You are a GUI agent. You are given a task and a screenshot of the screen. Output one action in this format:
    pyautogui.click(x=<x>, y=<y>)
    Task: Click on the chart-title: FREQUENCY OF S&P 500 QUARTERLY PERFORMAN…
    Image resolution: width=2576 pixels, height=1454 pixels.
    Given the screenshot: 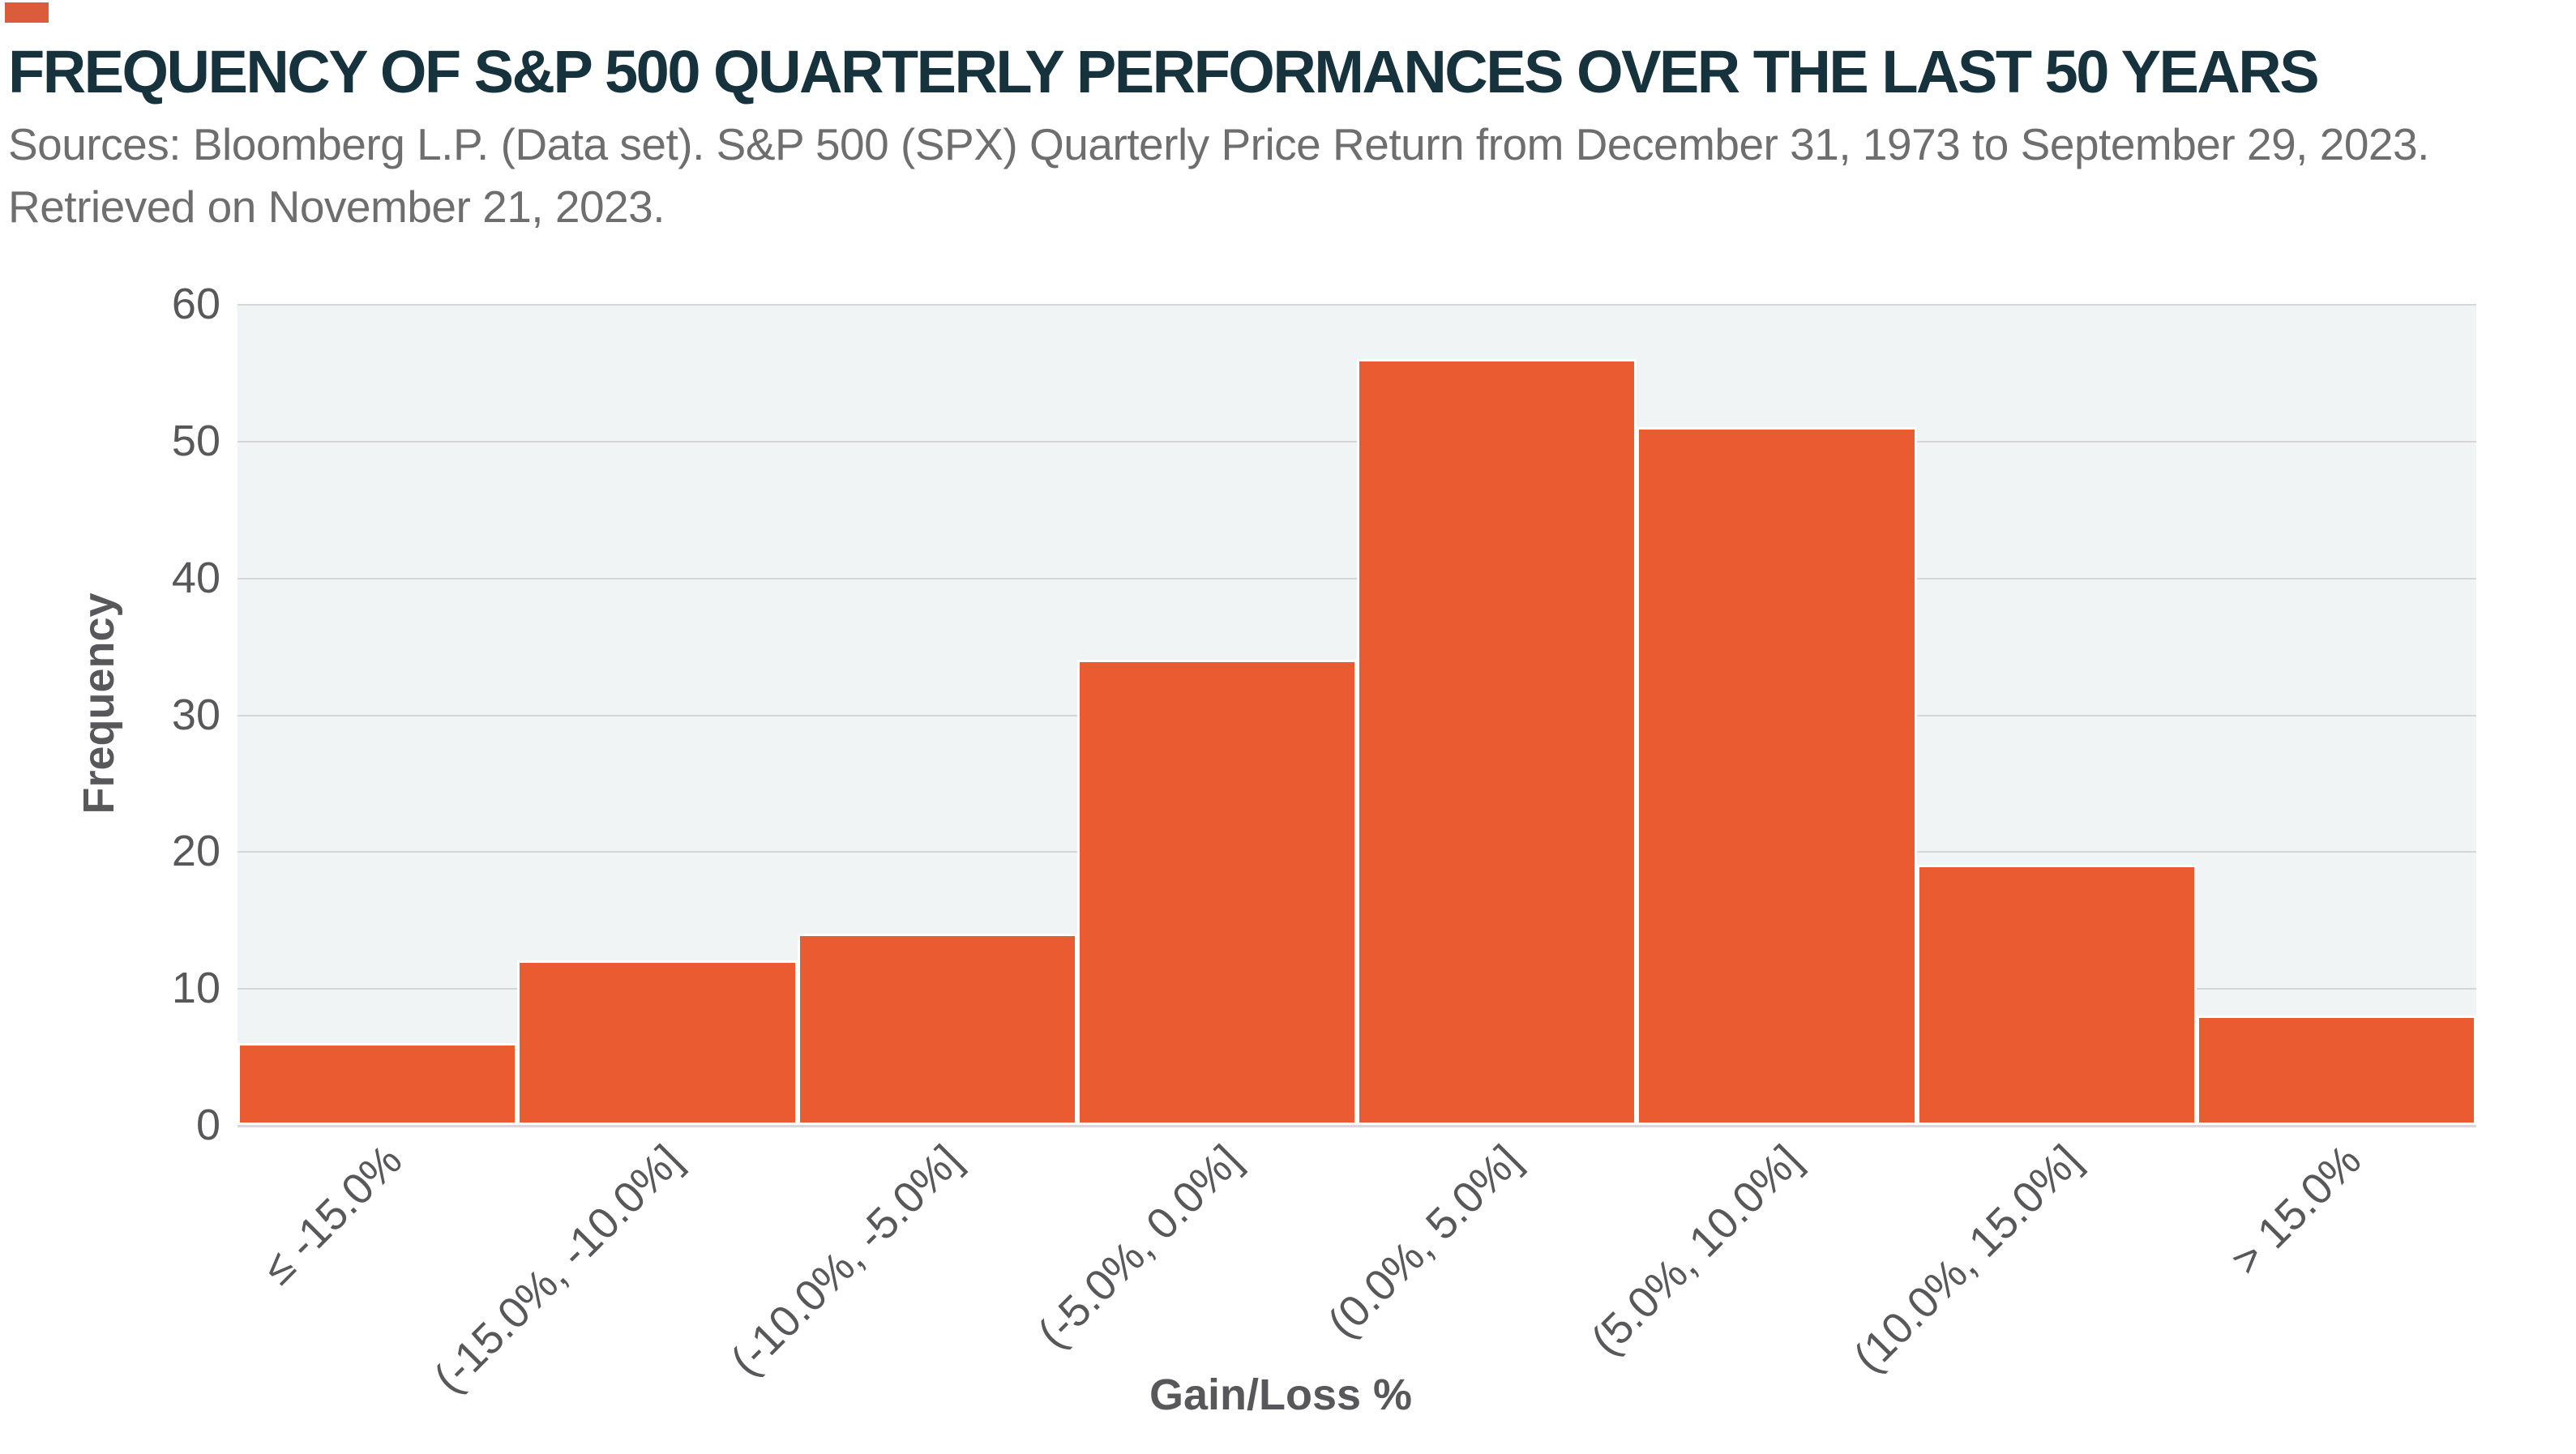 What is the action you would take?
    pyautogui.click(x=1164, y=71)
    